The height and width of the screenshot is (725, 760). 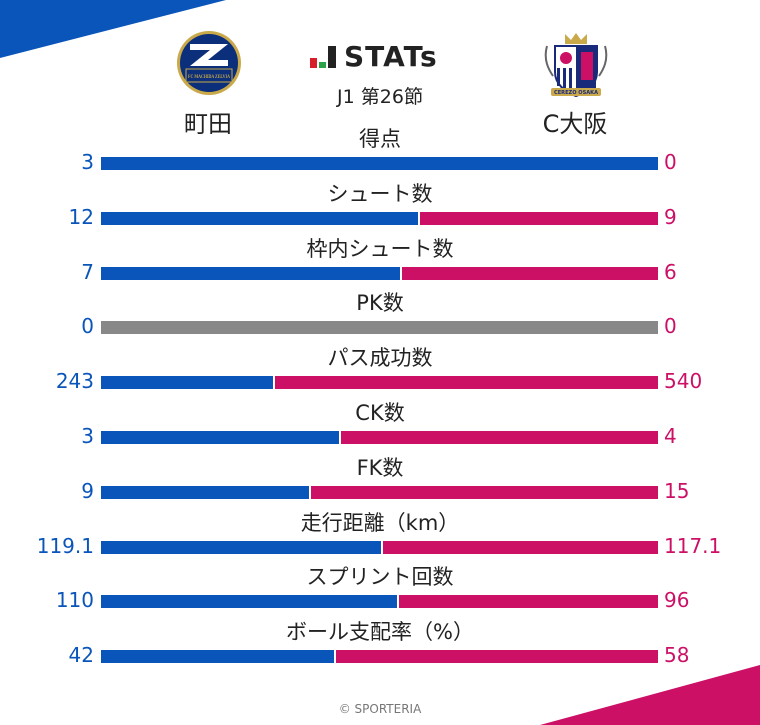 What do you see at coordinates (380, 522) in the screenshot?
I see `stat-label: 走行距離（km）` at bounding box center [380, 522].